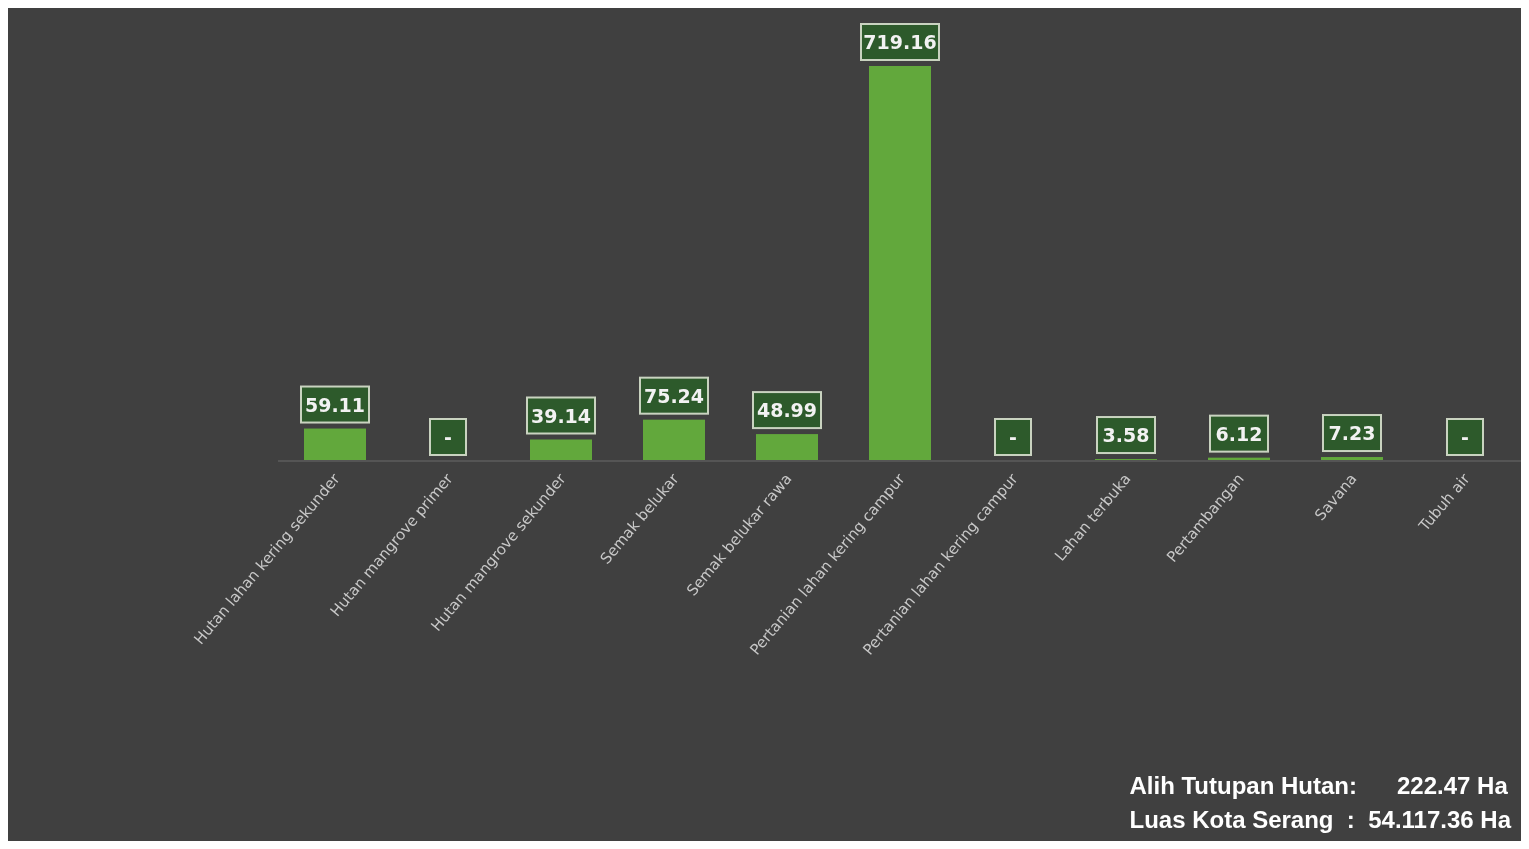  I want to click on text: Alih Tutupan Hutan: 222.47 Ha, so click(1319, 786).